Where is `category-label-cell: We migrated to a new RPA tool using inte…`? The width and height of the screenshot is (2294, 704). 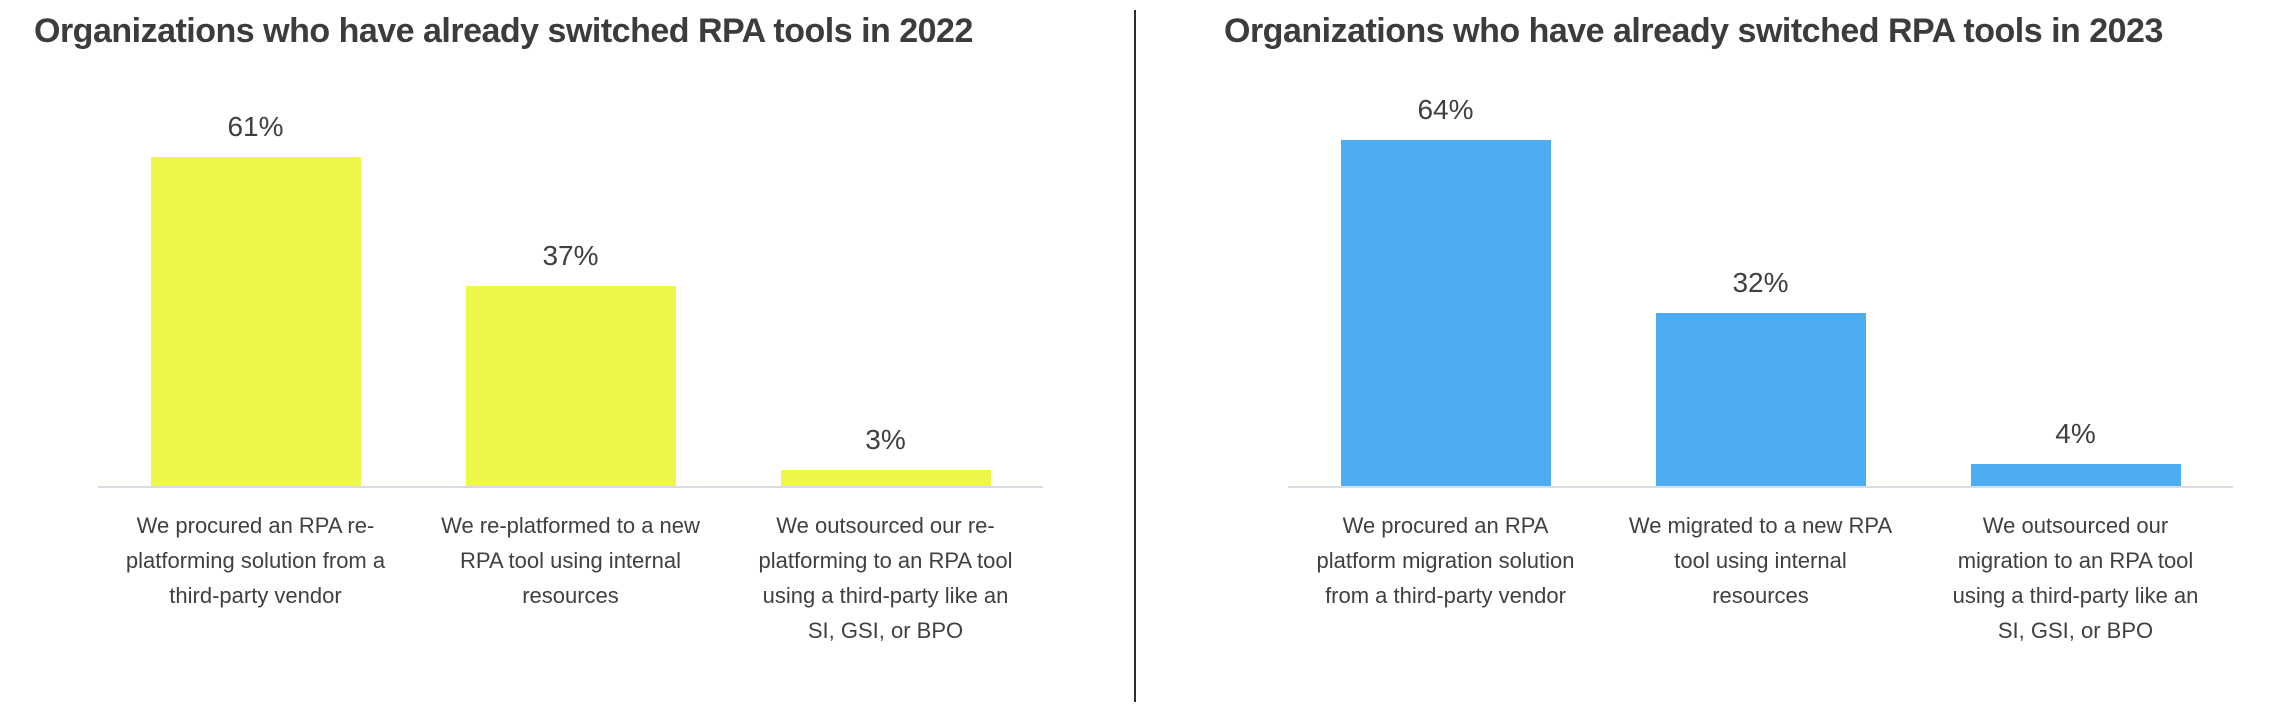
category-label-cell: We migrated to a new RPA tool using inte… is located at coordinates (1760, 578).